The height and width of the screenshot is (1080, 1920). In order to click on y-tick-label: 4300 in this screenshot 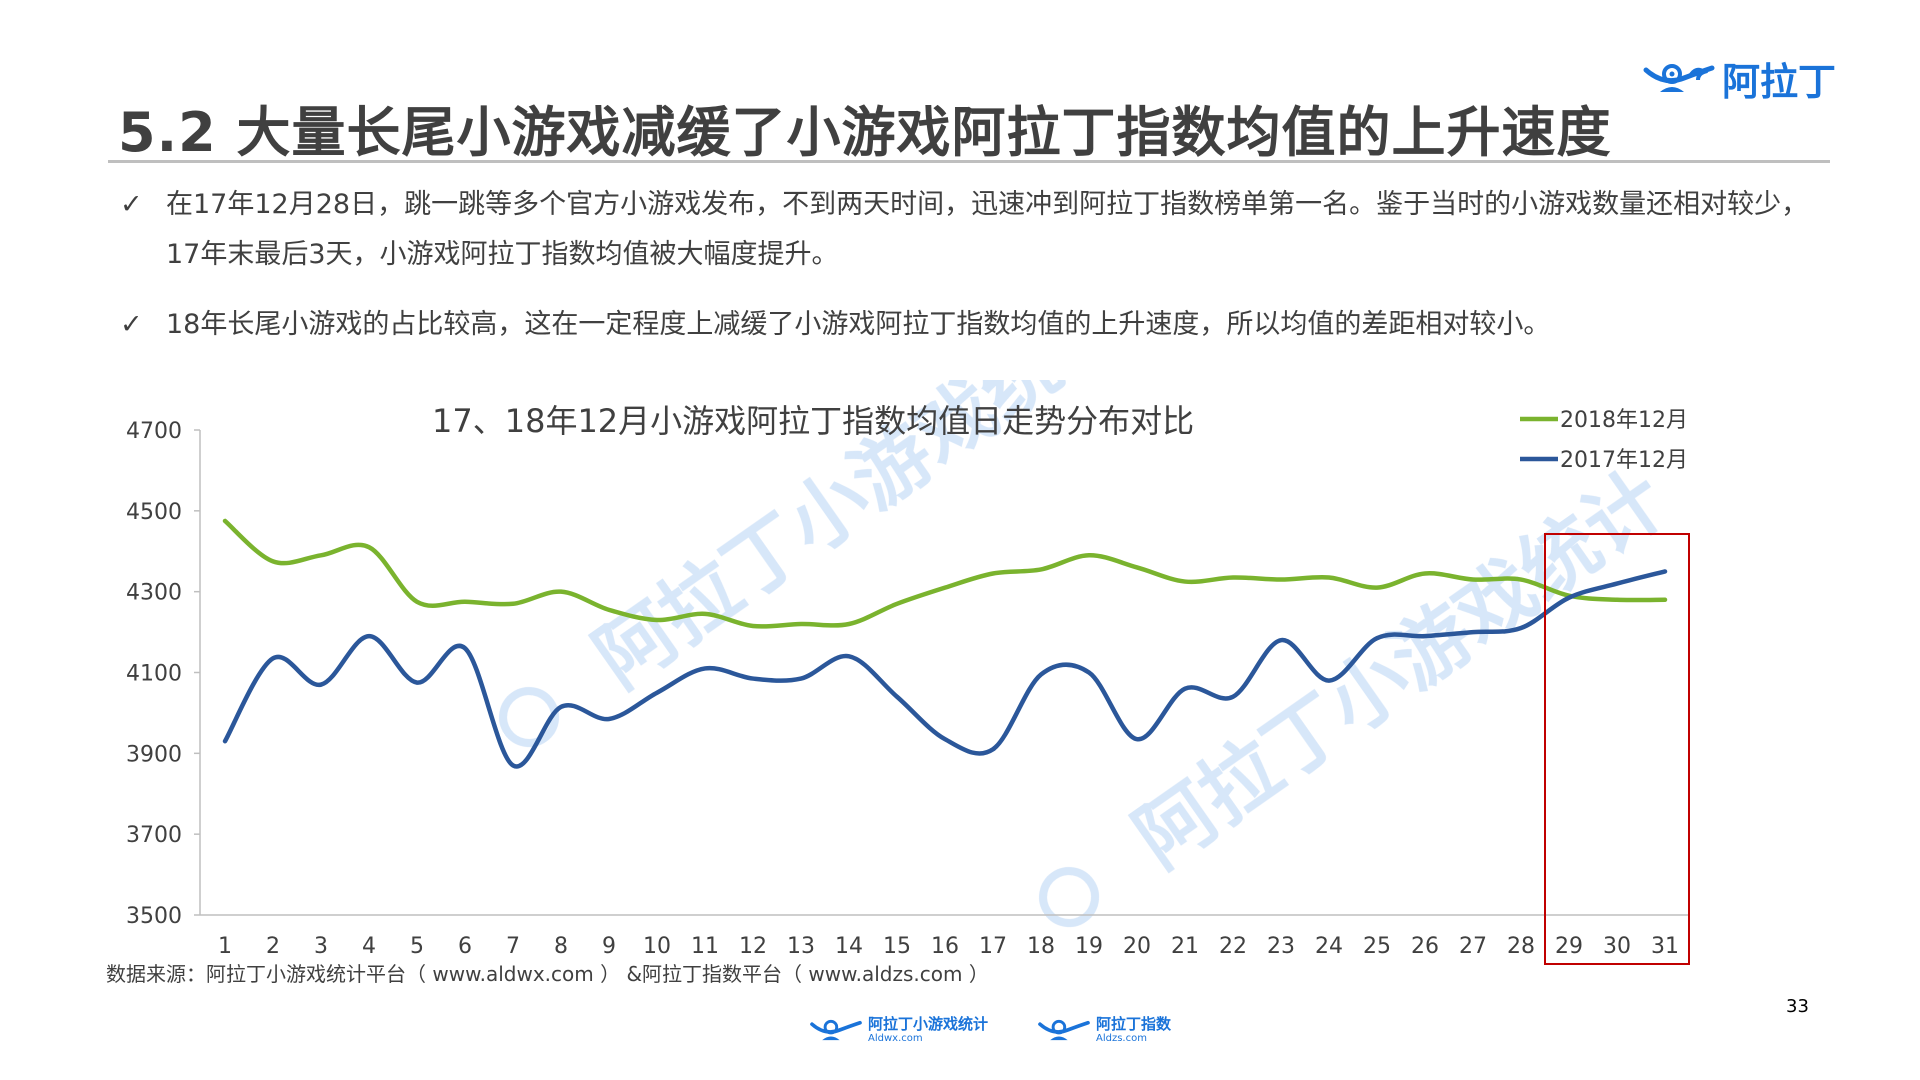, I will do `click(154, 593)`.